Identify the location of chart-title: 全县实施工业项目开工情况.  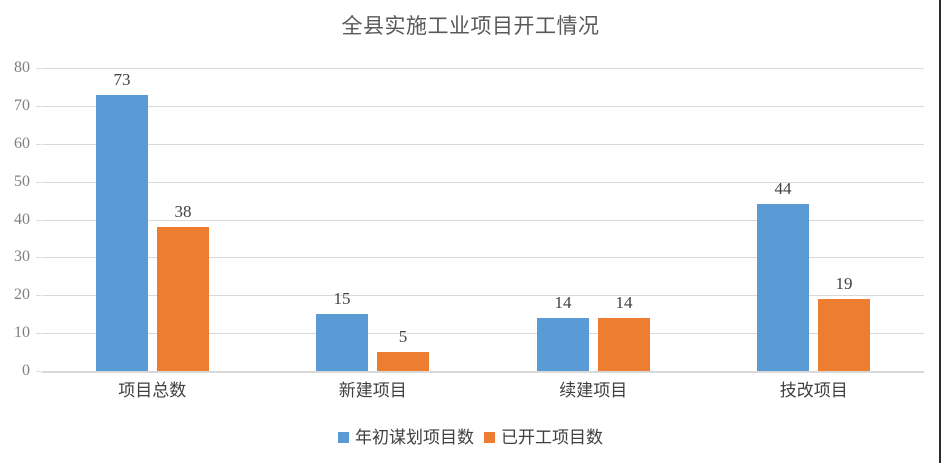
(470, 26).